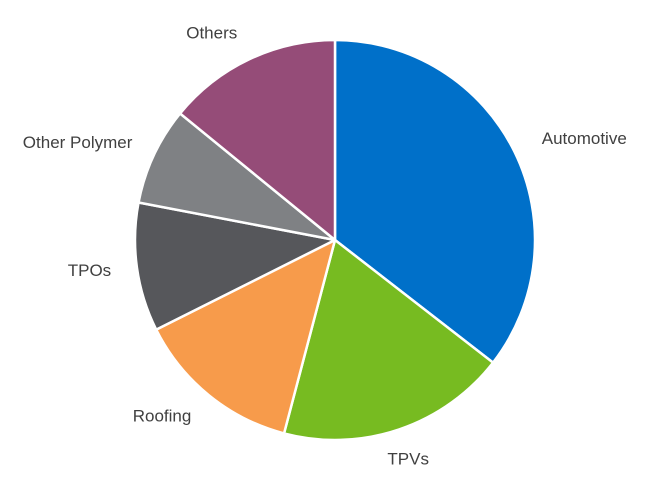  Describe the element at coordinates (237, 177) in the screenshot. I see `pie-slice-other-polymer` at that location.